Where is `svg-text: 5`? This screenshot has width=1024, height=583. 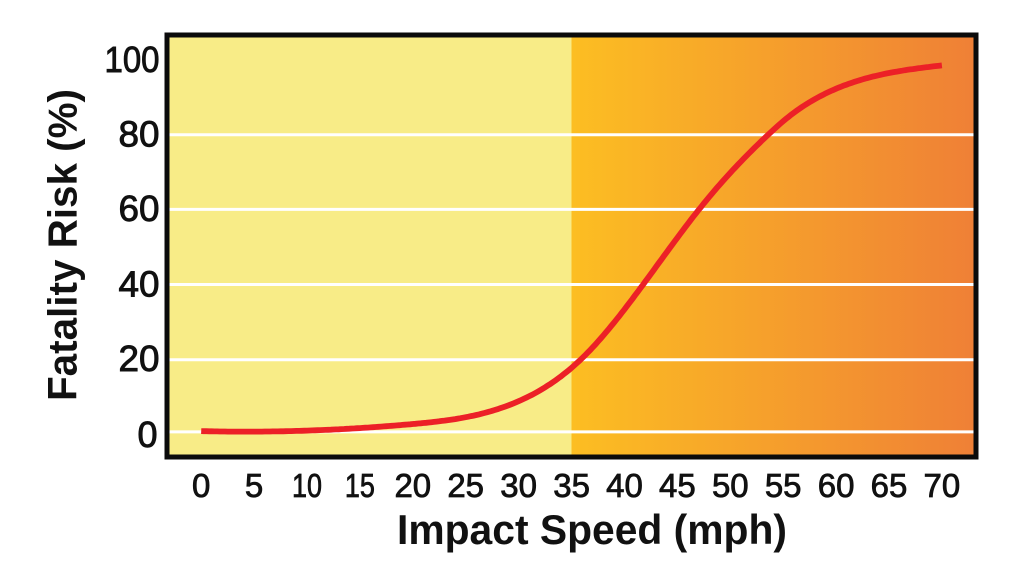 svg-text: 5 is located at coordinates (254, 485).